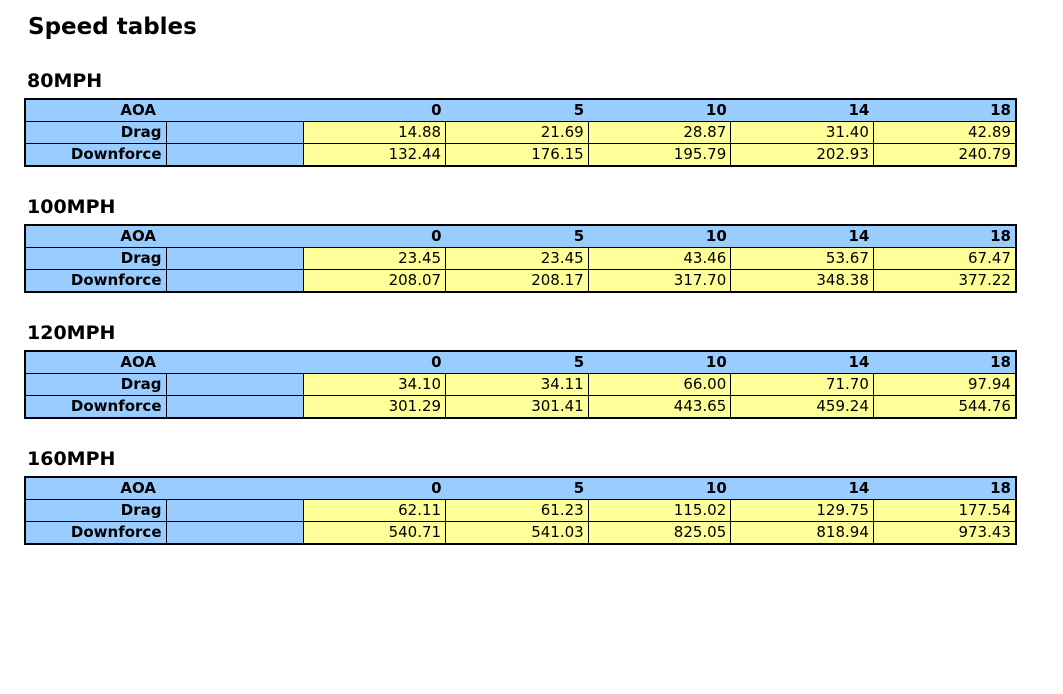 The width and height of the screenshot is (1063, 694). What do you see at coordinates (374, 384) in the screenshot?
I see `drag-value: 34.10` at bounding box center [374, 384].